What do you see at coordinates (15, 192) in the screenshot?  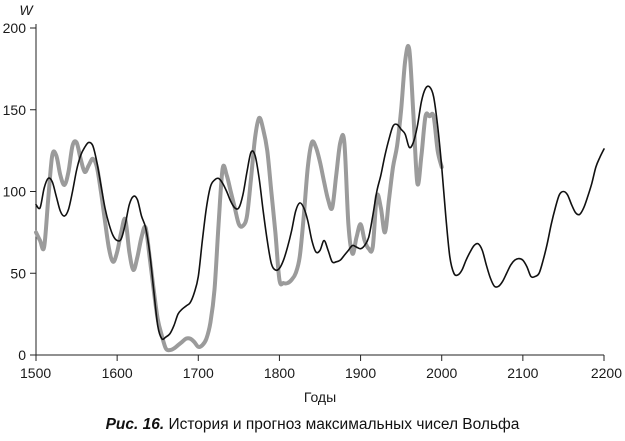 I see `y-tick-label: 100` at bounding box center [15, 192].